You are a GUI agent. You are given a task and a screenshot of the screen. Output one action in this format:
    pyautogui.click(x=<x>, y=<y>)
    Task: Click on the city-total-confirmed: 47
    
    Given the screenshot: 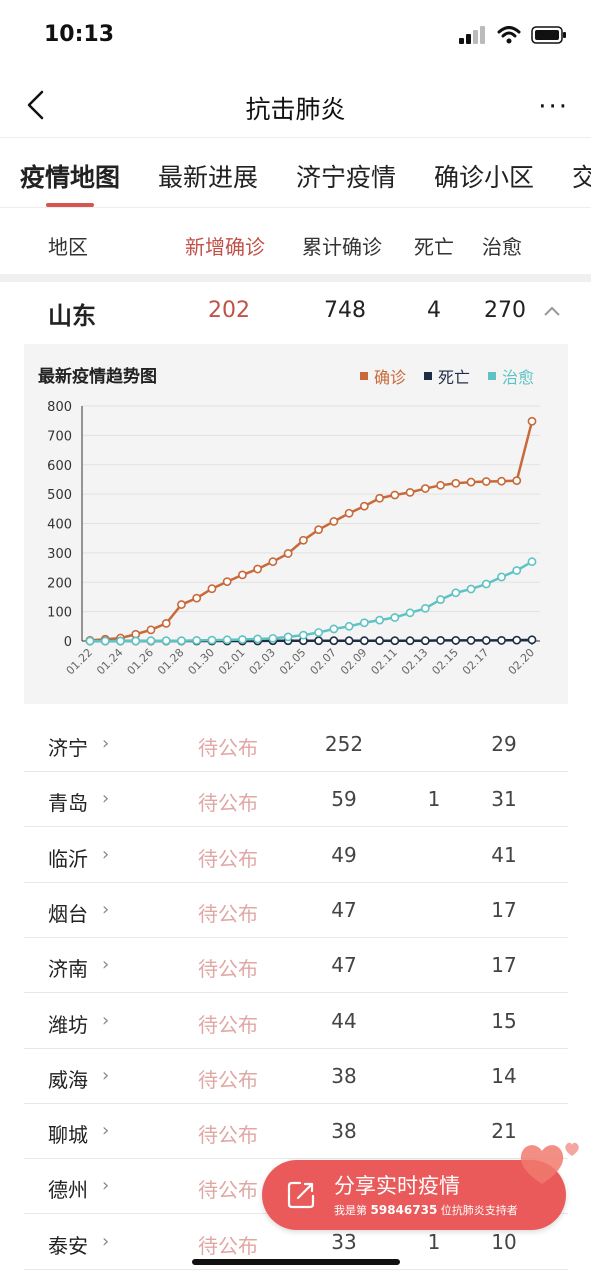 What is the action you would take?
    pyautogui.click(x=344, y=965)
    